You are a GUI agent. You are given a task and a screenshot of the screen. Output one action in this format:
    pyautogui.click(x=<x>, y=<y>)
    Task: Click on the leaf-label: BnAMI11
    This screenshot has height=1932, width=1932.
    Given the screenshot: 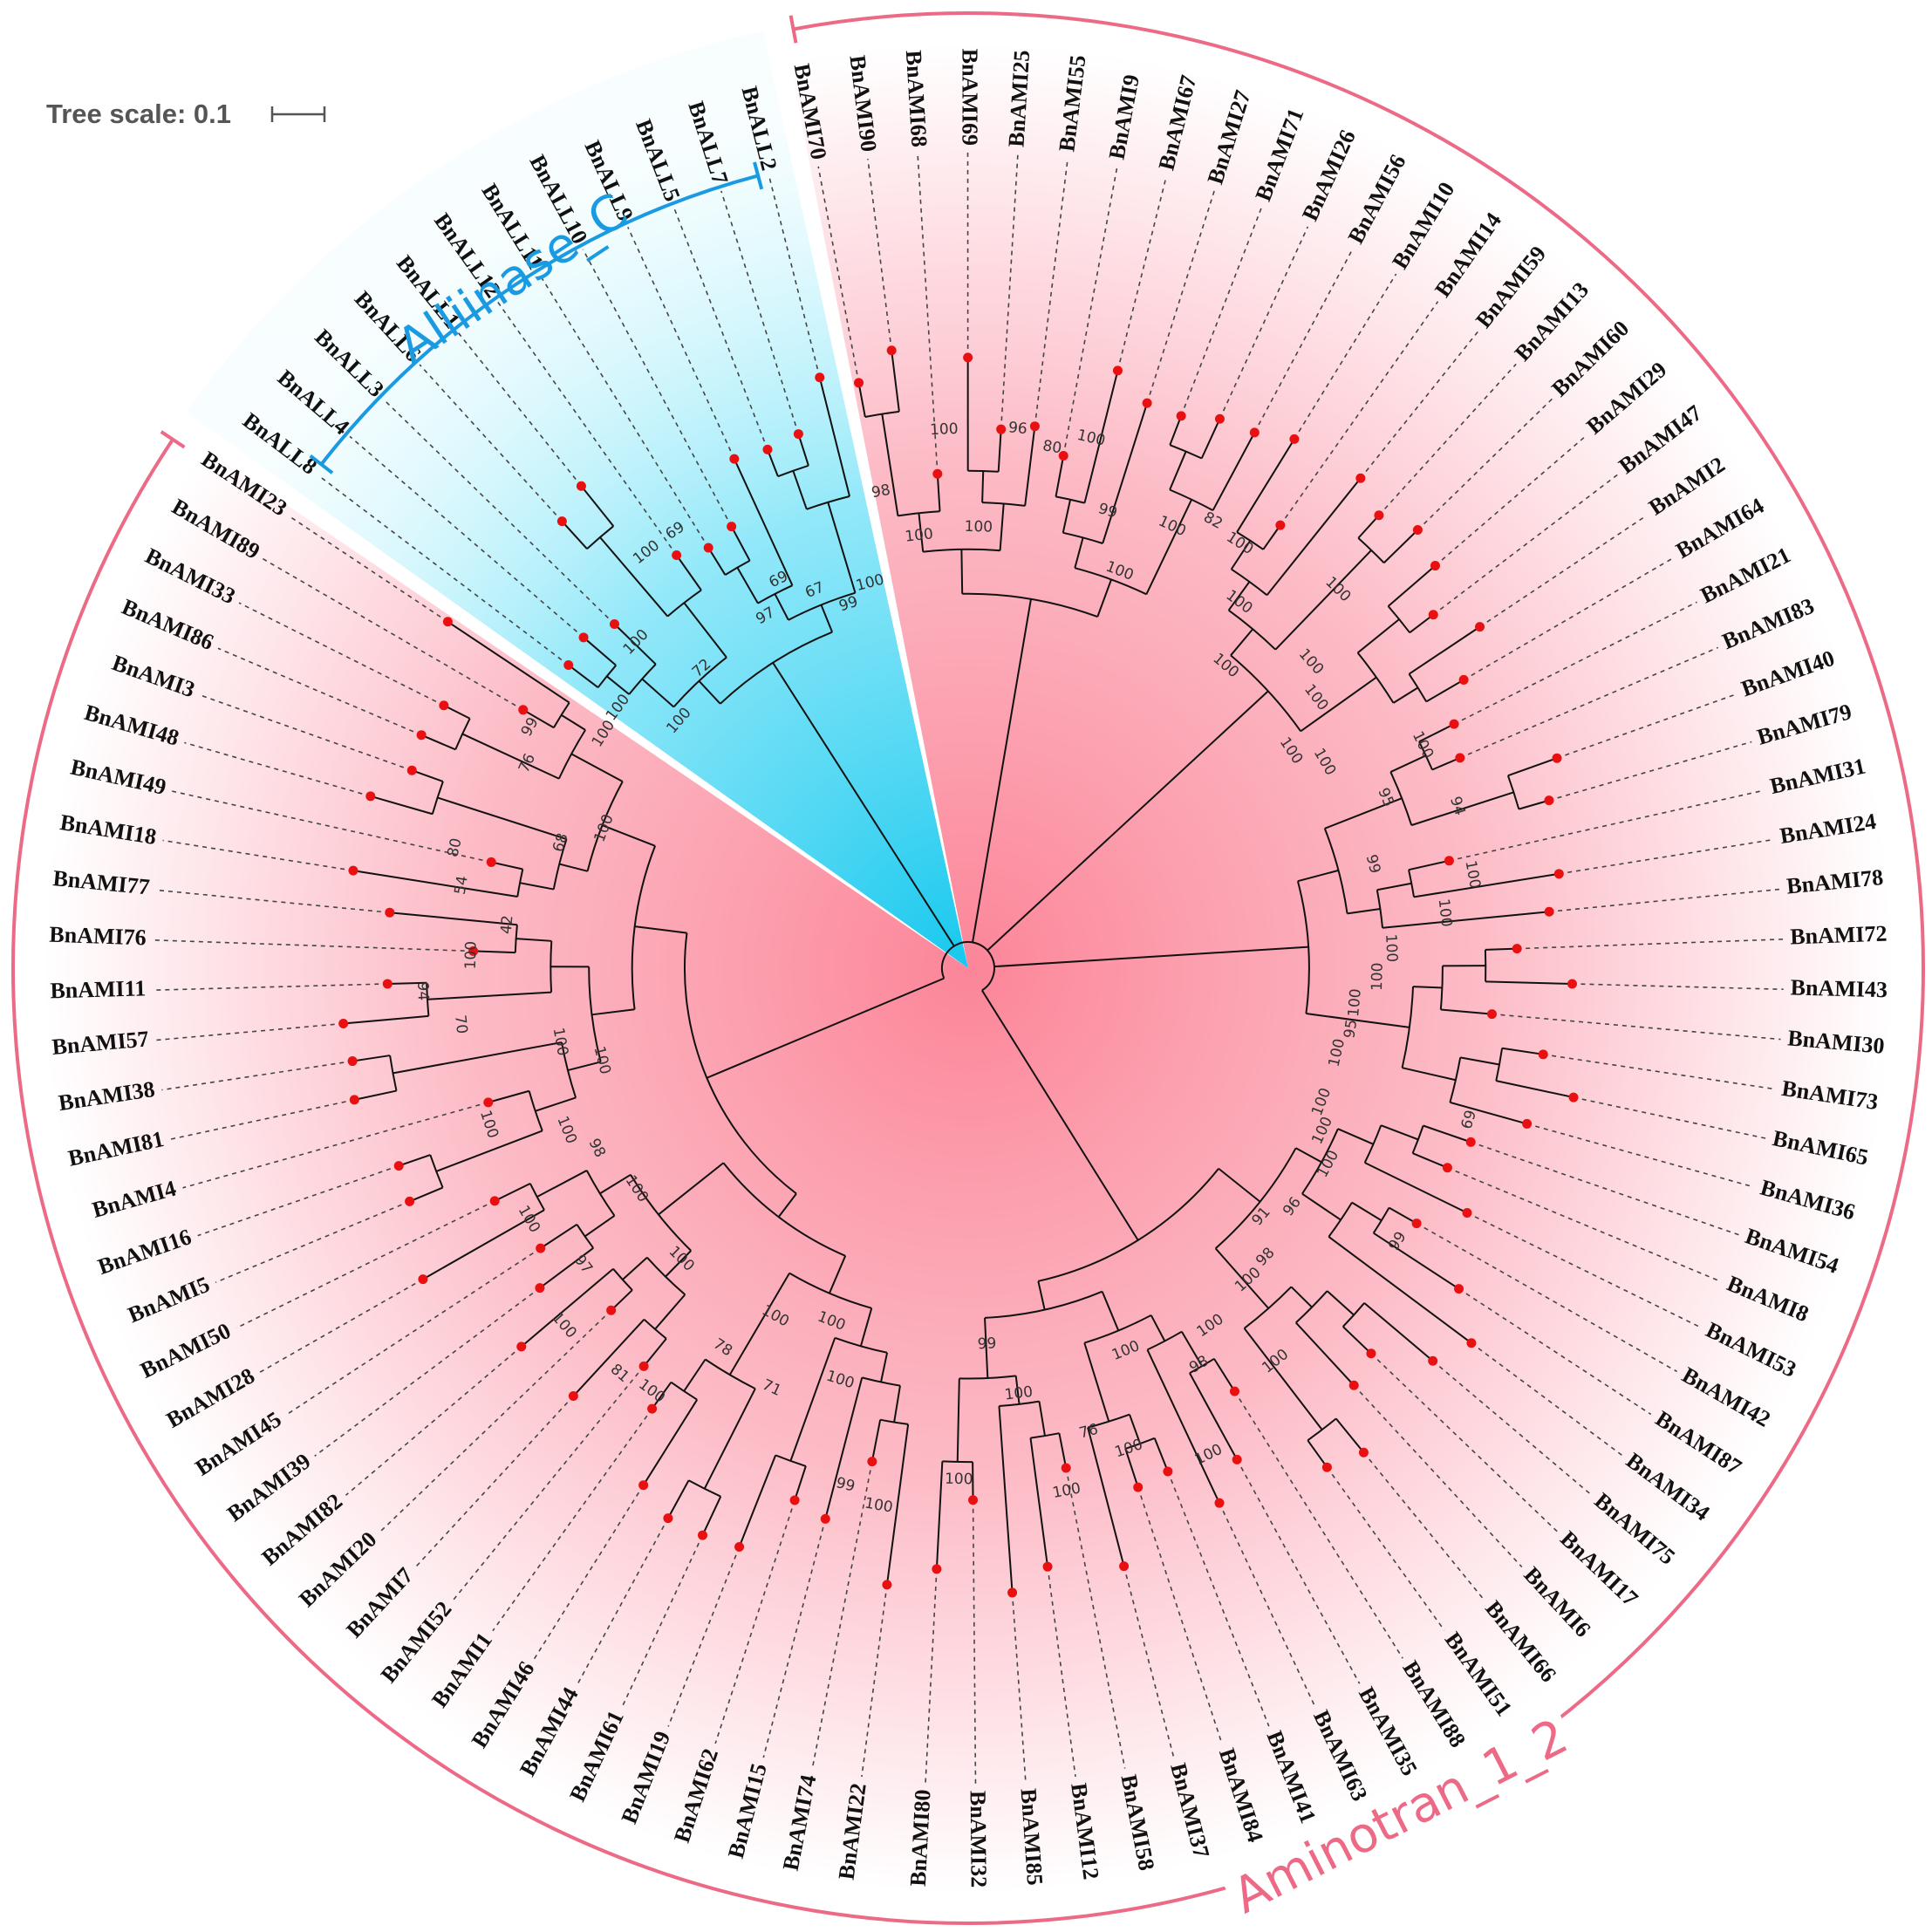 What is the action you would take?
    pyautogui.click(x=98, y=989)
    